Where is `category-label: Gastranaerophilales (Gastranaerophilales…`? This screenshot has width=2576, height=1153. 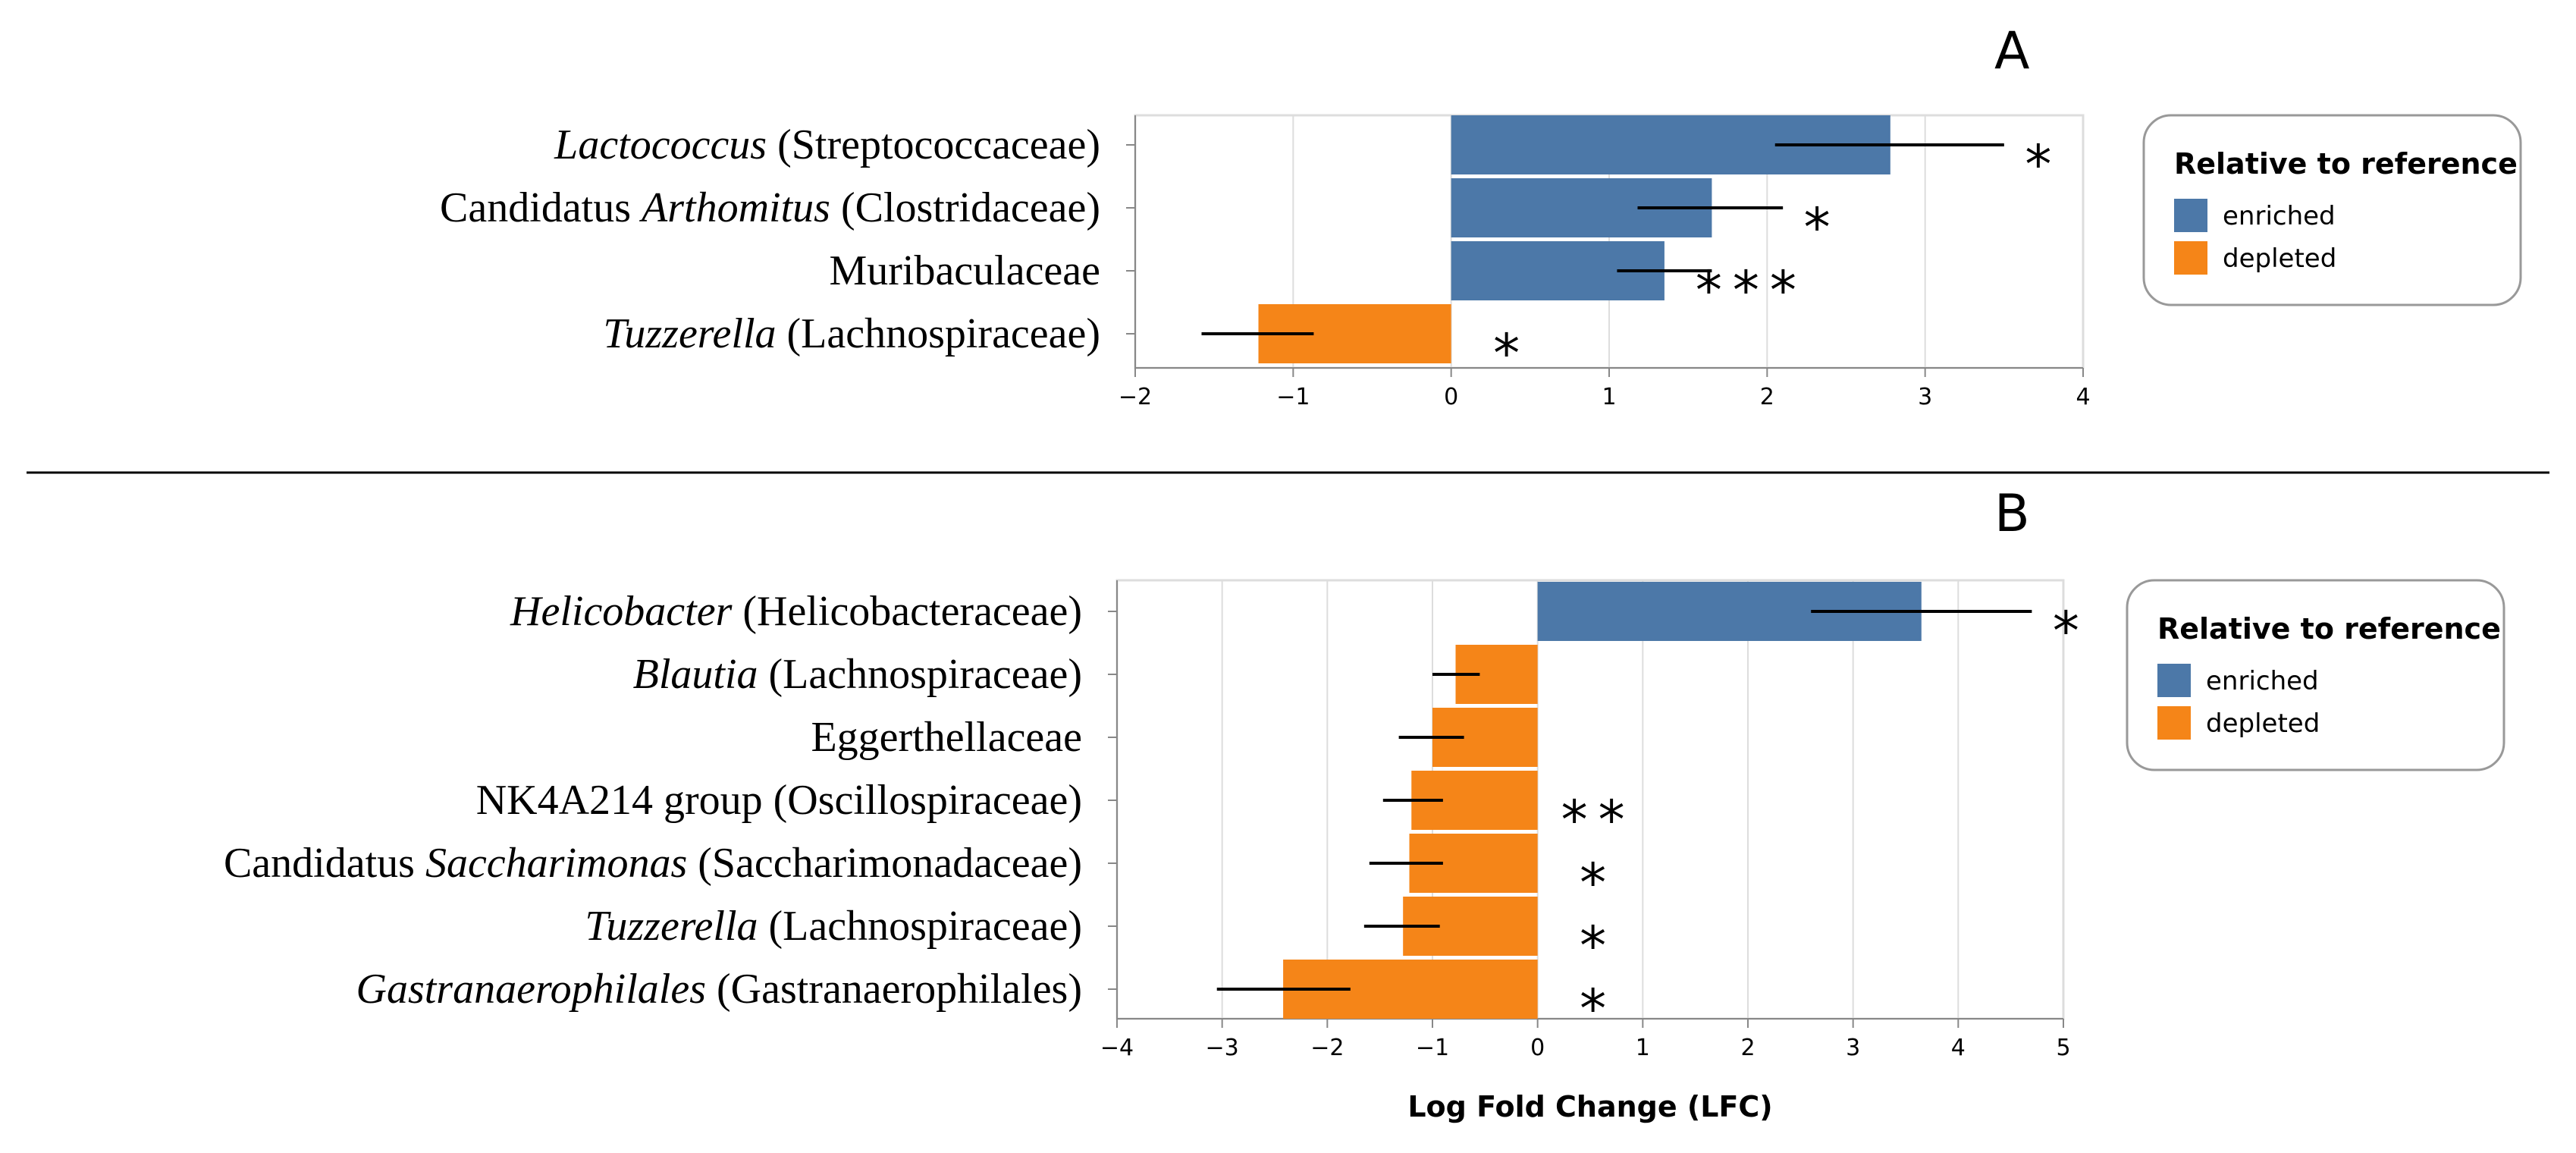 category-label: Gastranaerophilales (Gastranaerophilales… is located at coordinates (719, 989).